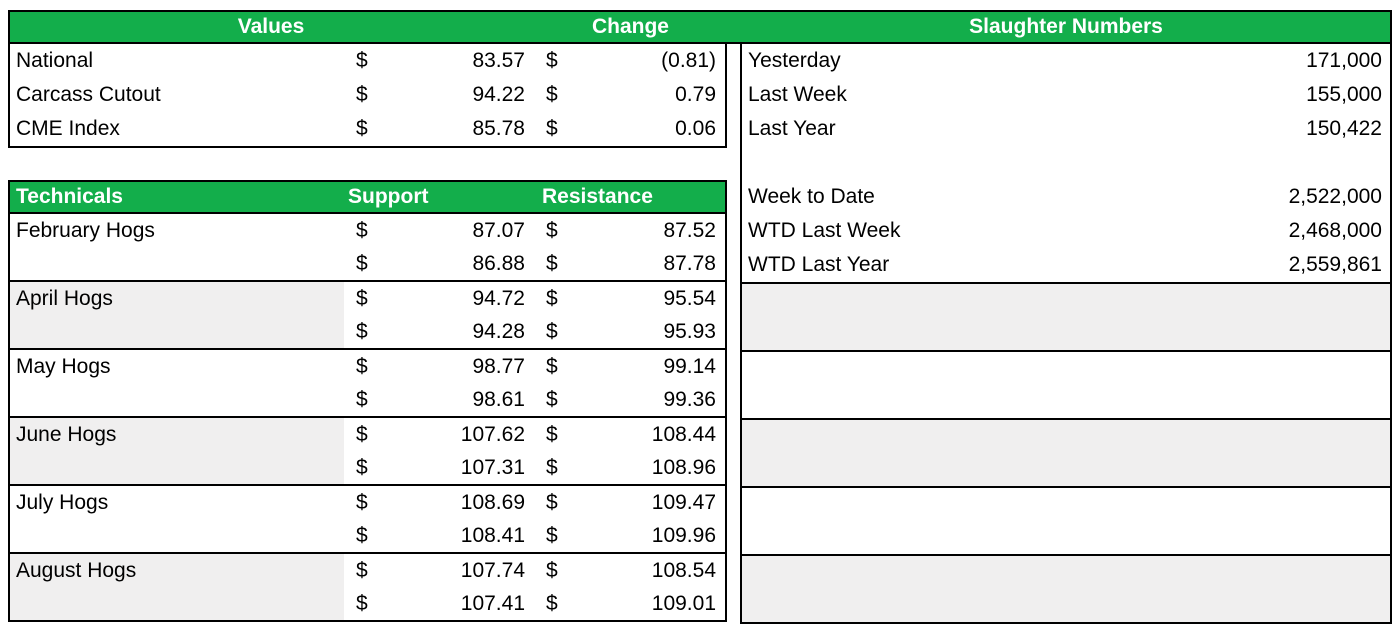  Describe the element at coordinates (498, 230) in the screenshot. I see `cell-value: 87.07` at that location.